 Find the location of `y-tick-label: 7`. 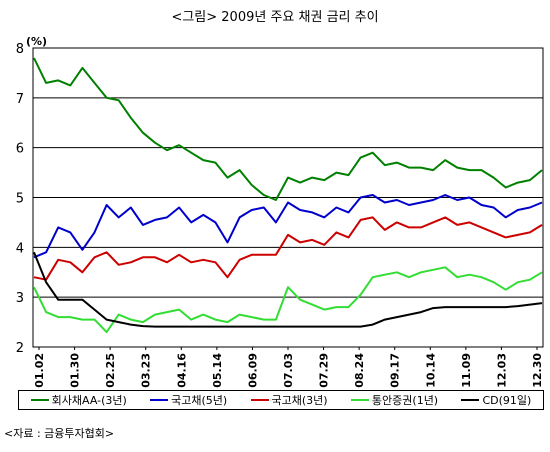

y-tick-label: 7 is located at coordinates (20, 99).